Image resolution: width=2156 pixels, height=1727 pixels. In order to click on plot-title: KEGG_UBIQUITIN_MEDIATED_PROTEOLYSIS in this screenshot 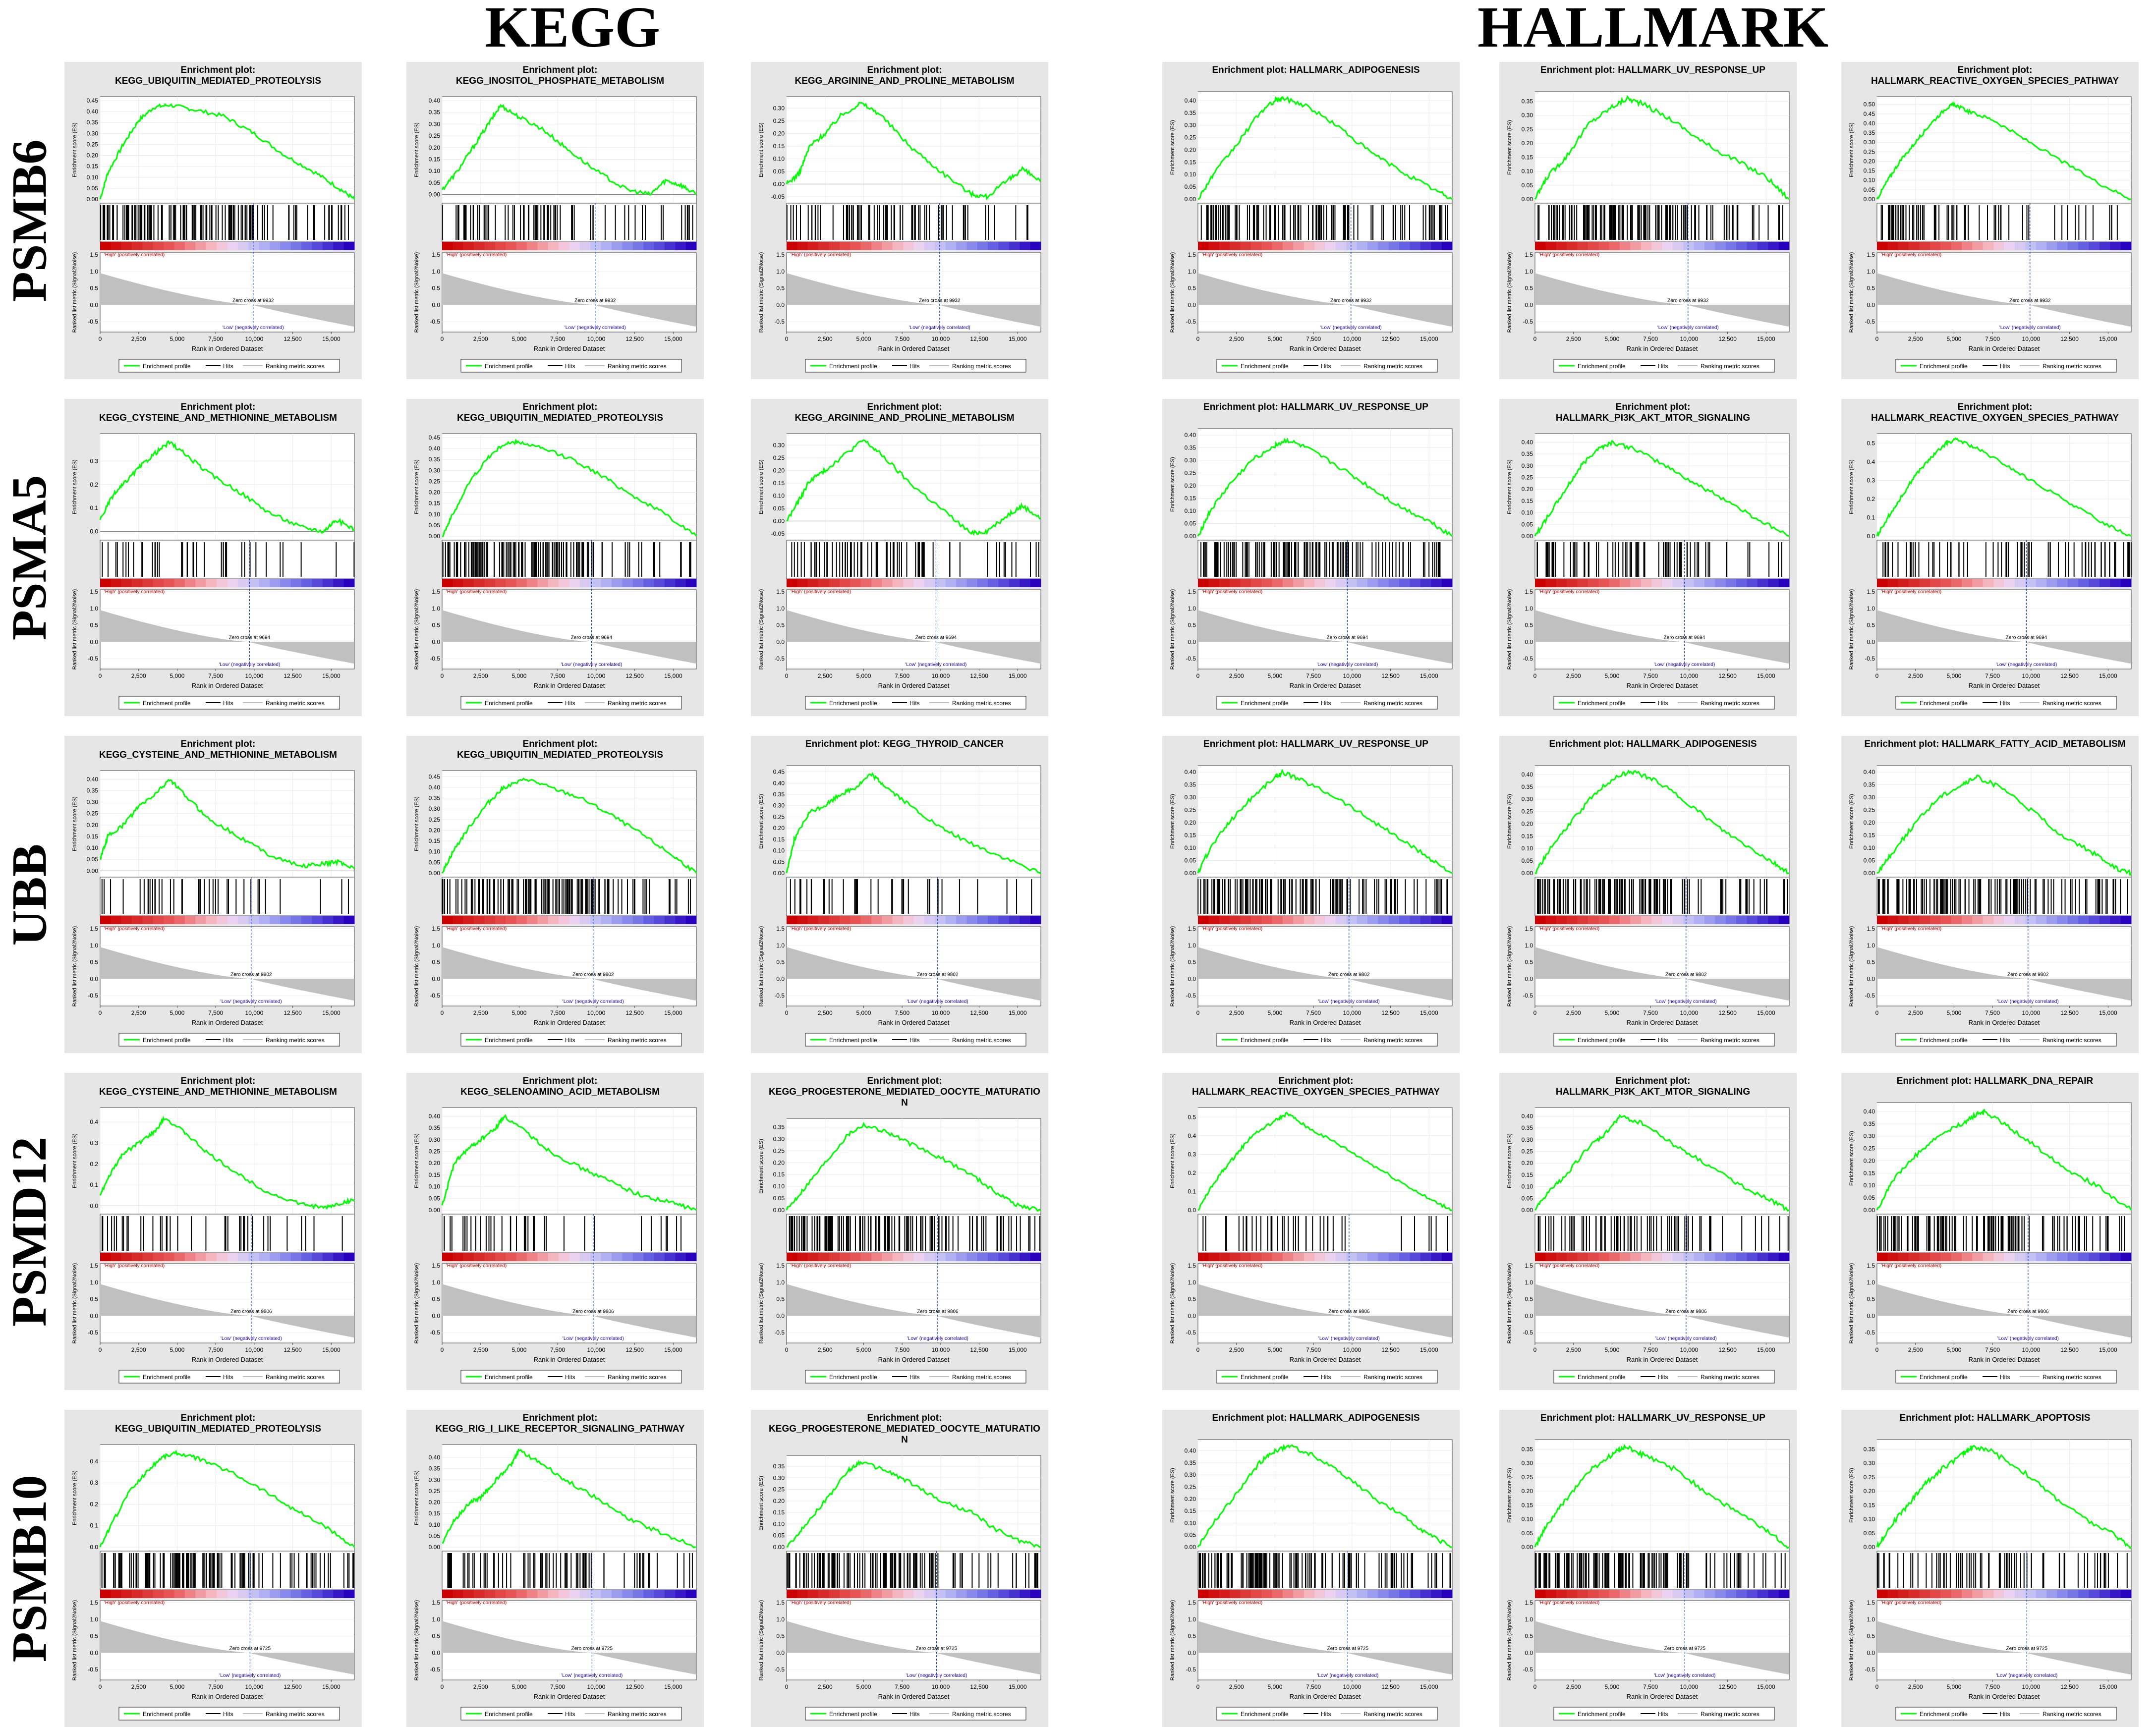, I will do `click(560, 418)`.